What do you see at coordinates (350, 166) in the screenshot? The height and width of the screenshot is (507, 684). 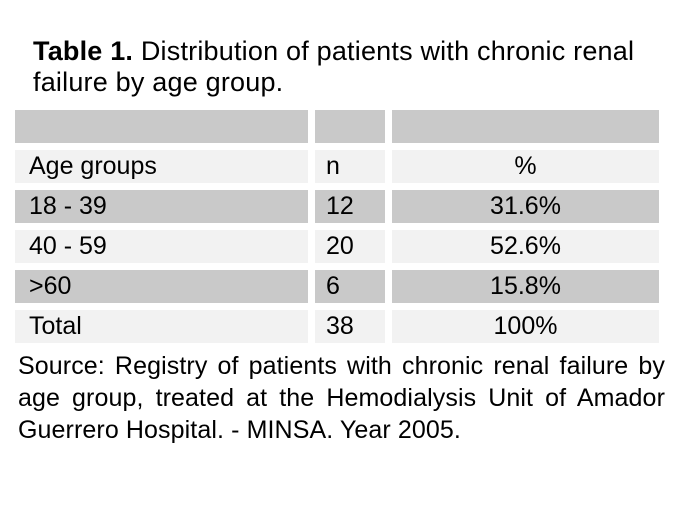 I see `column-header-n: n` at bounding box center [350, 166].